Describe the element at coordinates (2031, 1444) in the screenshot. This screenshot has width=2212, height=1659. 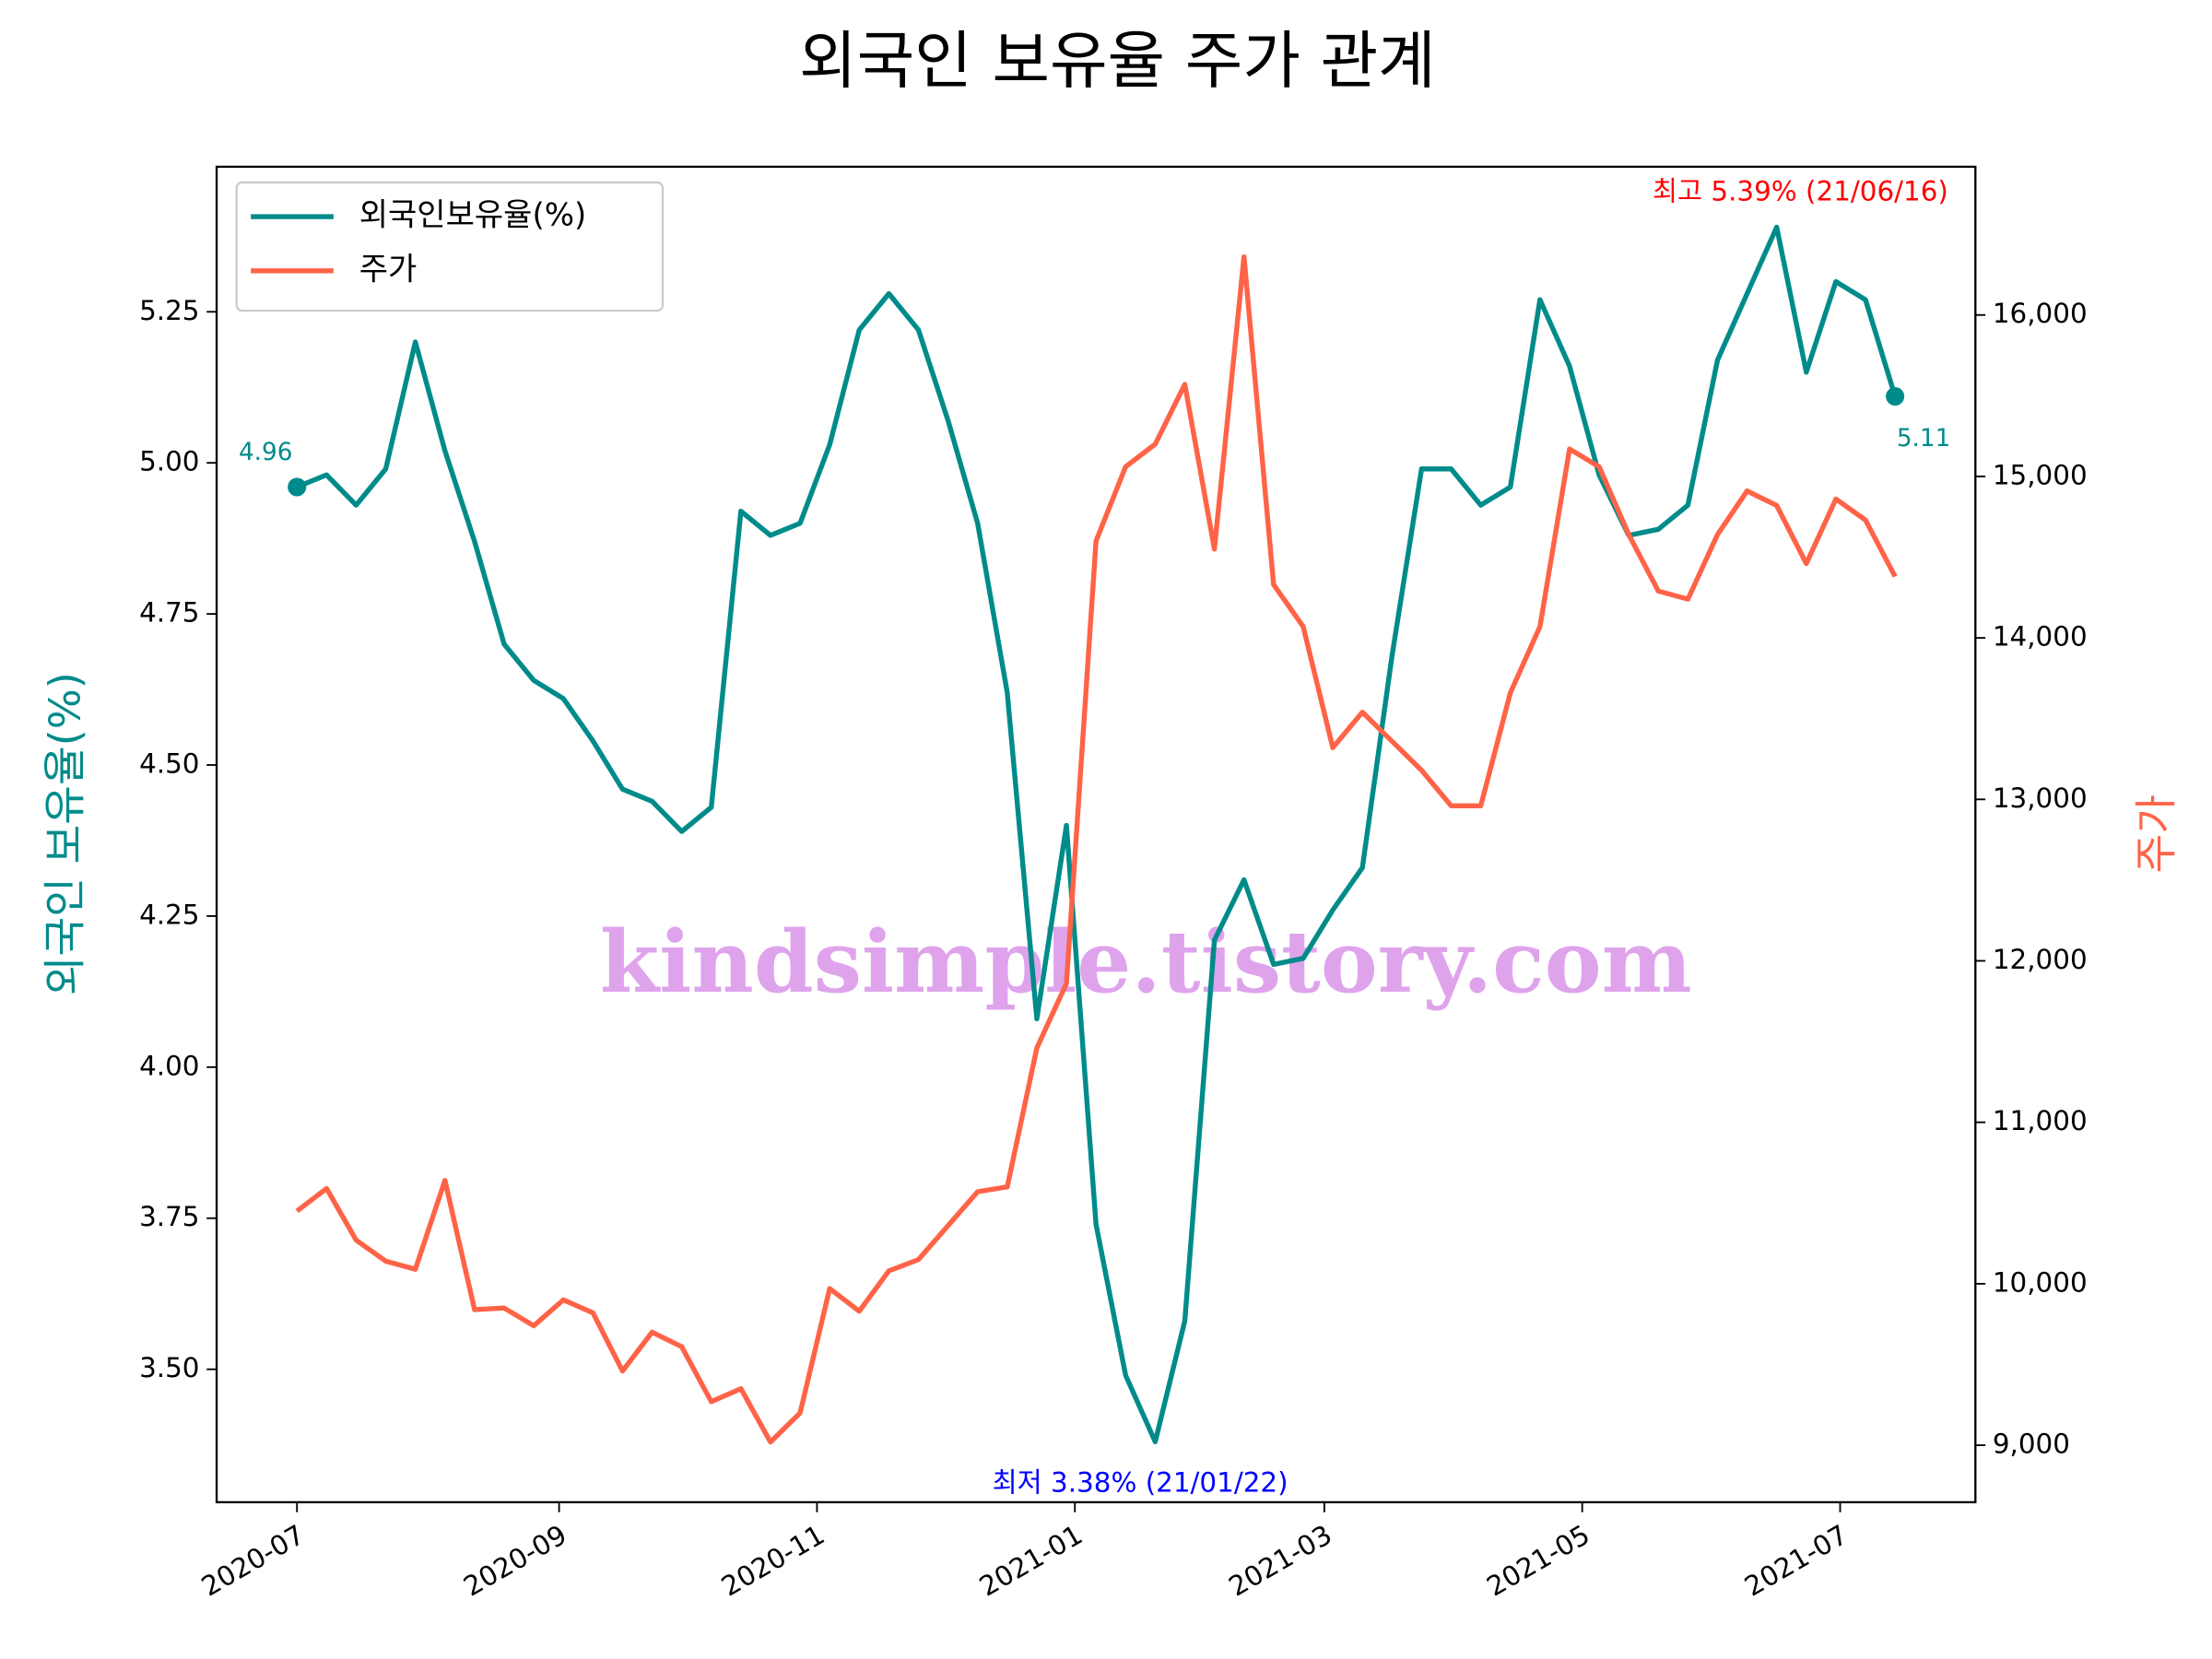
I see `y2-tick-label: 9,000` at that location.